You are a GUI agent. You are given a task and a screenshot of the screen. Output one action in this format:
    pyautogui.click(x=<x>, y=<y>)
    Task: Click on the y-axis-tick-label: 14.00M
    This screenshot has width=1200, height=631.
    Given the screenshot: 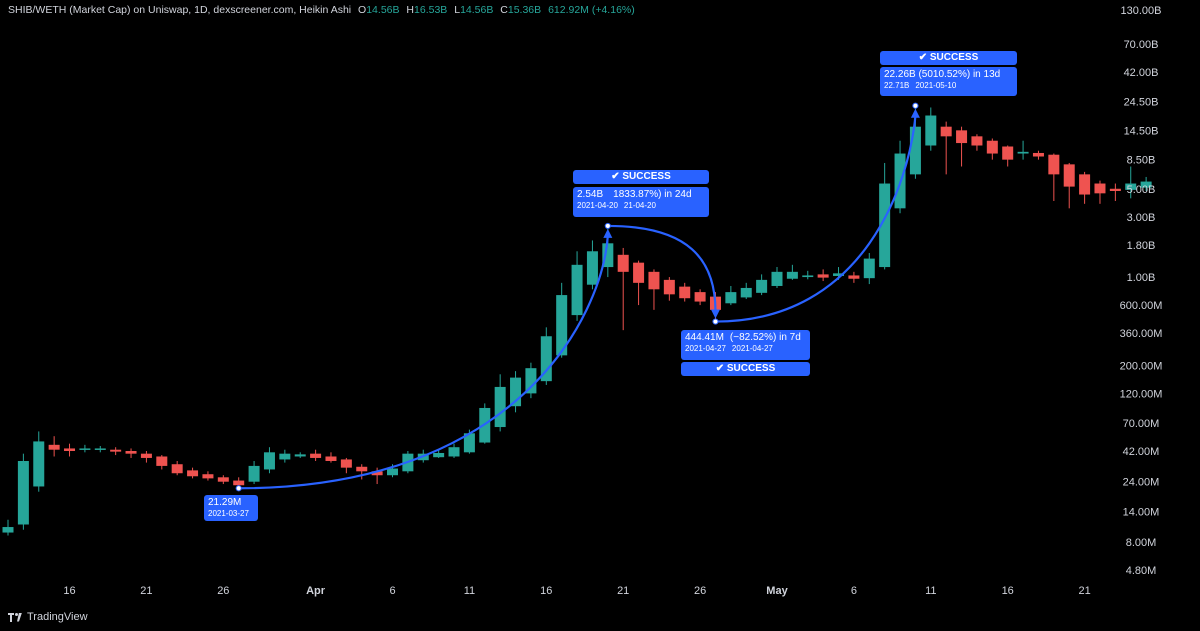 What is the action you would take?
    pyautogui.click(x=1141, y=512)
    